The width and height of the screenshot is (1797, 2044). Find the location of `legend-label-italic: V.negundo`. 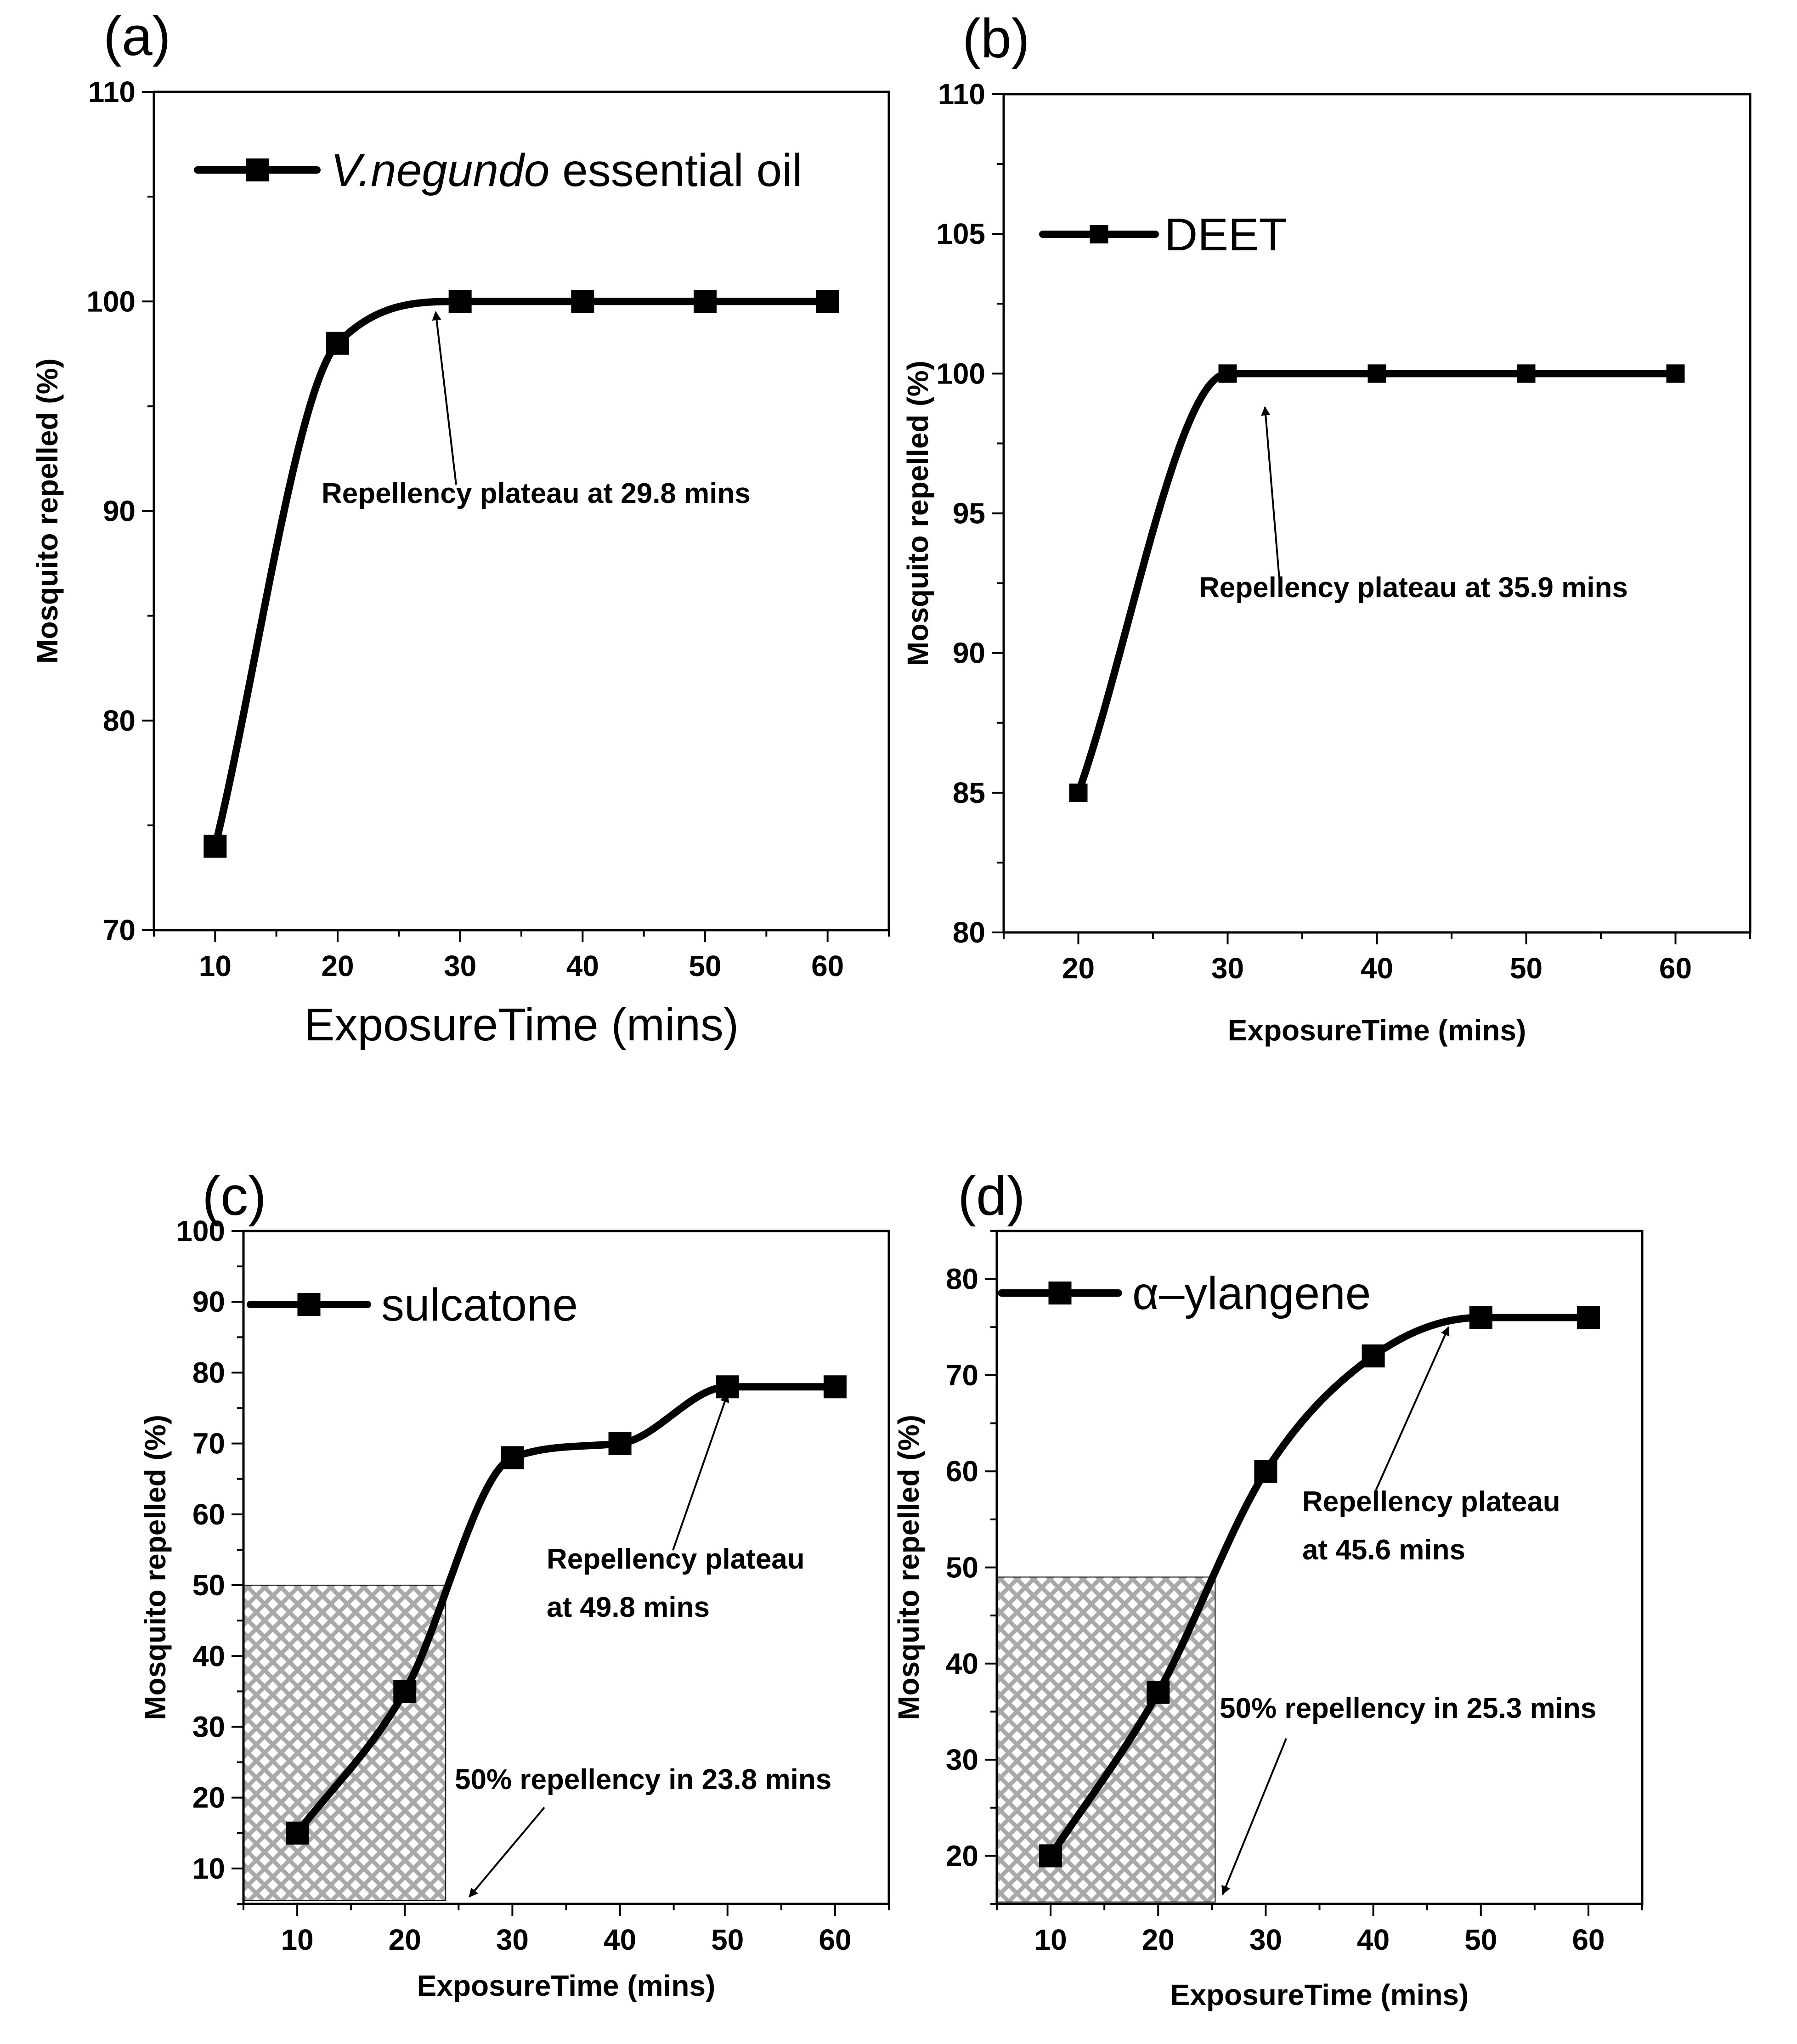

legend-label-italic: V.negundo is located at coordinates (440, 170).